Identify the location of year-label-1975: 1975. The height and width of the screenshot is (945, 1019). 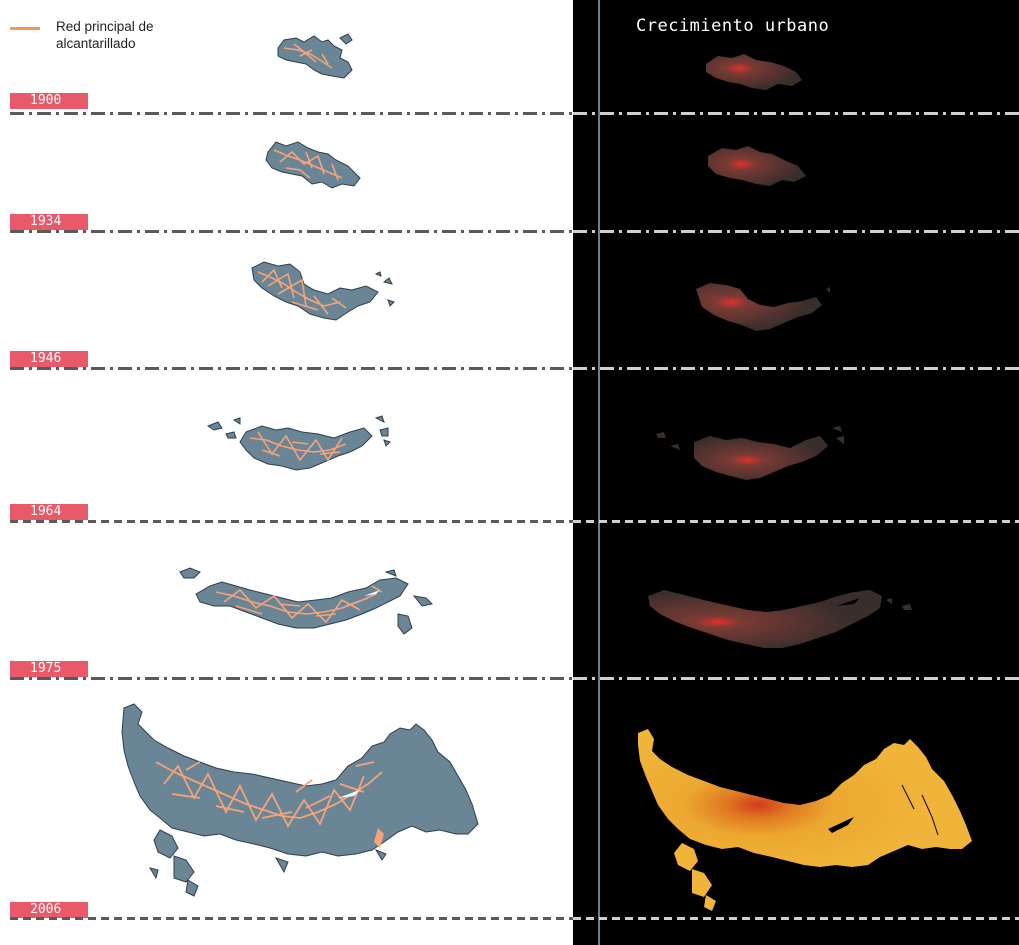
(49, 669).